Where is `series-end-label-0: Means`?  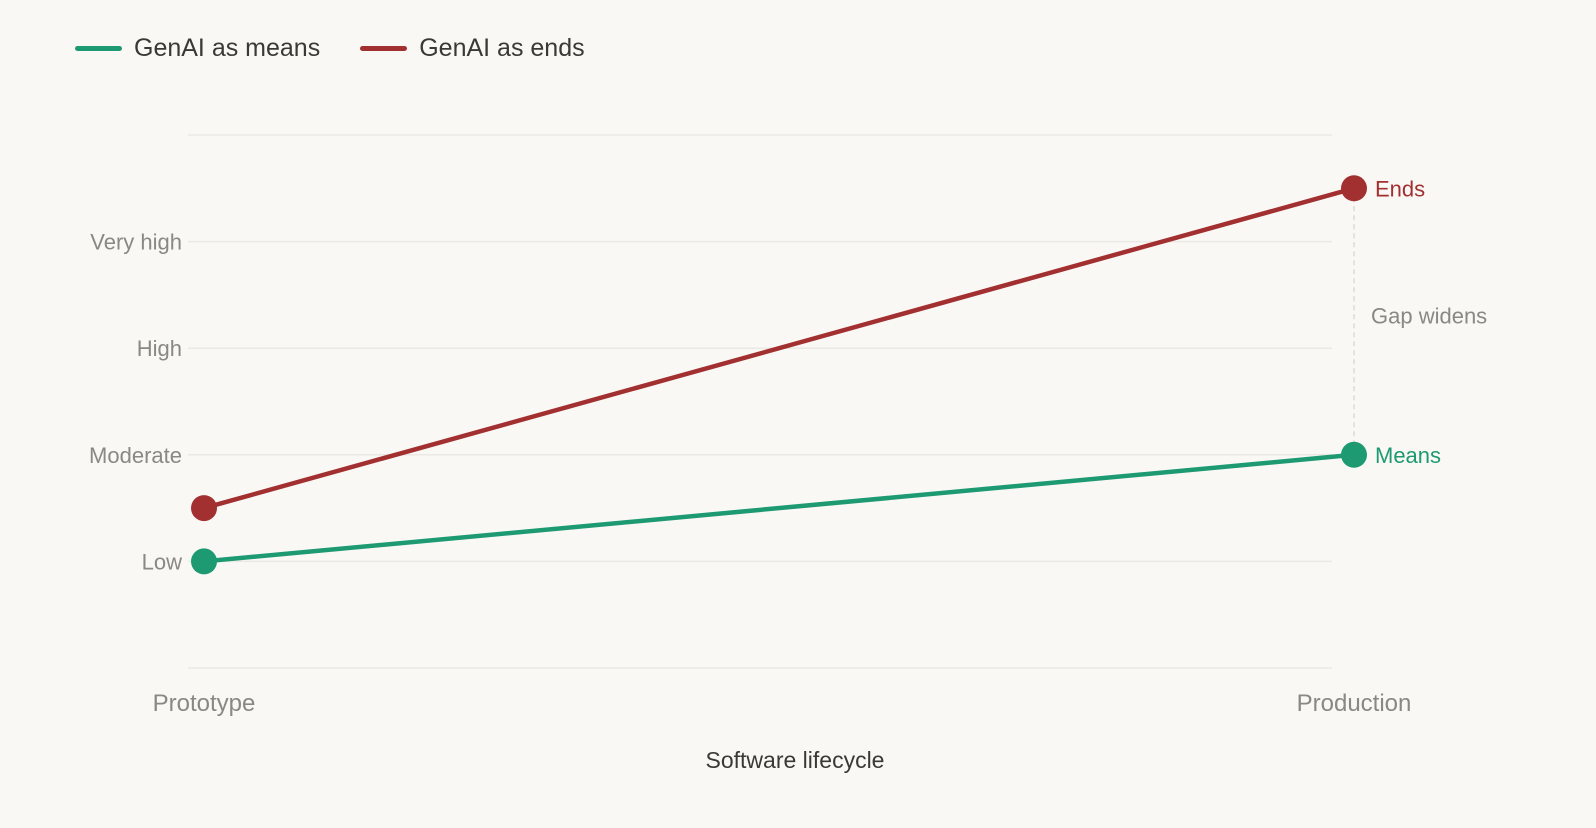 series-end-label-0: Means is located at coordinates (1408, 455).